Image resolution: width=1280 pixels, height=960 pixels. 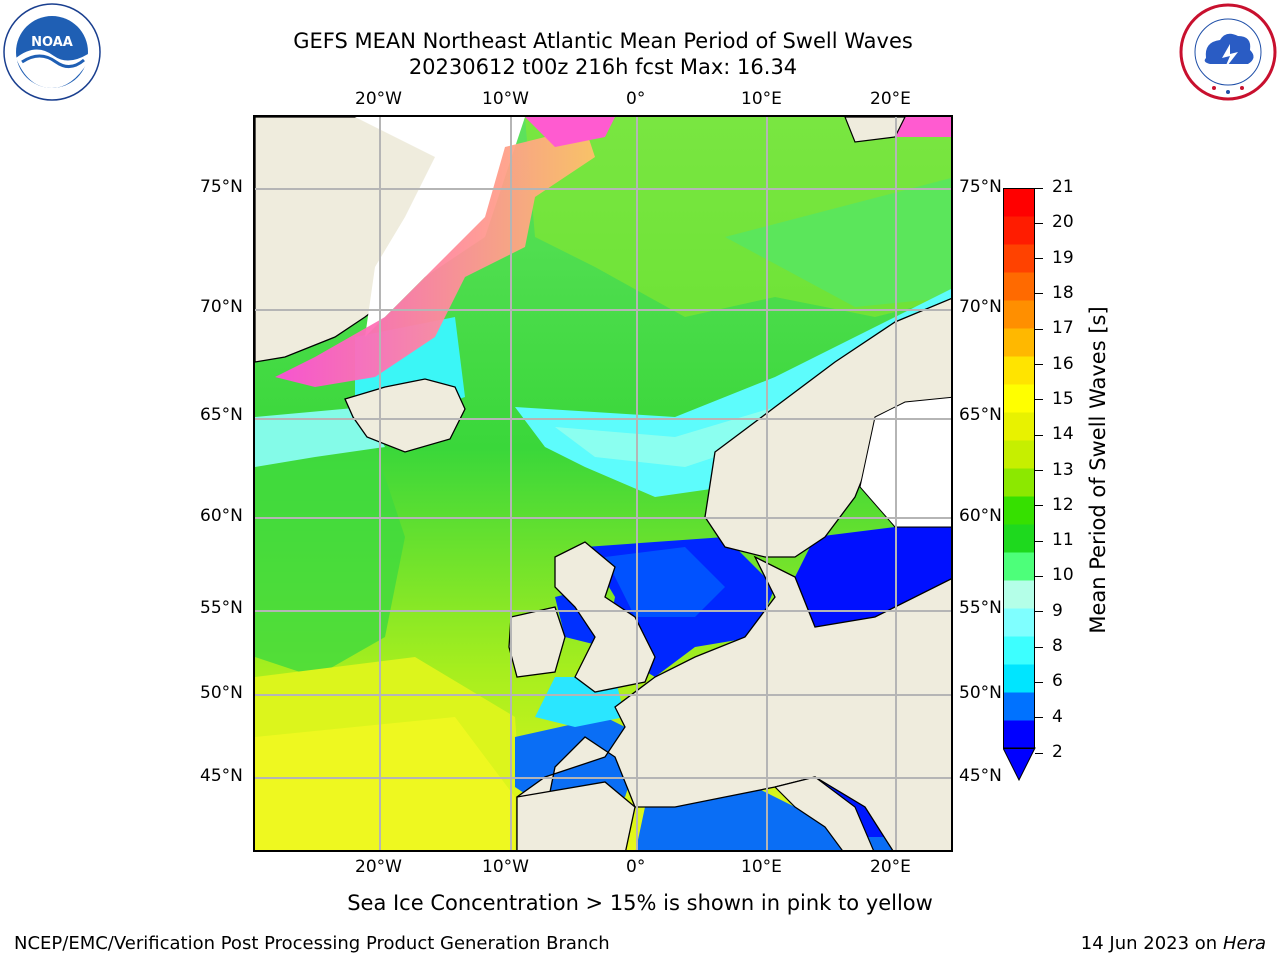 I want to click on sea-ice-edge, so click(x=435, y=257).